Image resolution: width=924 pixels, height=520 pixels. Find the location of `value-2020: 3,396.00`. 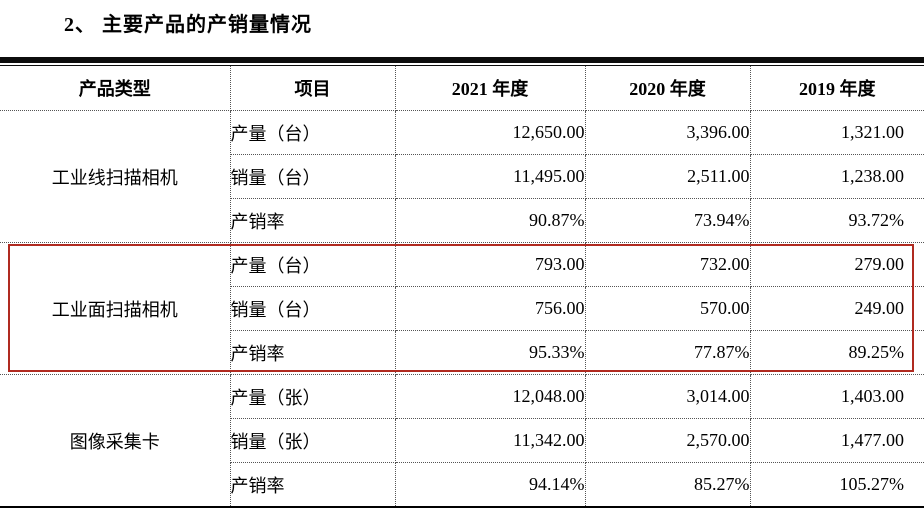

value-2020: 3,396.00 is located at coordinates (668, 132).